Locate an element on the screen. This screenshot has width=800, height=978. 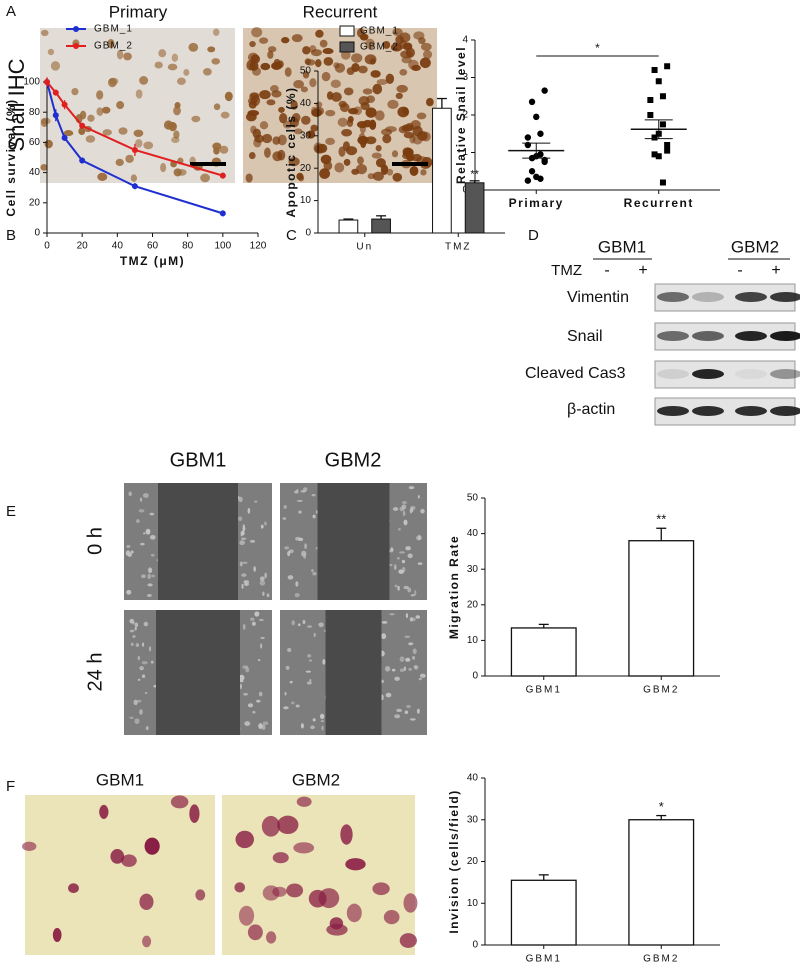
panel-letter: C is located at coordinates (291, 235).